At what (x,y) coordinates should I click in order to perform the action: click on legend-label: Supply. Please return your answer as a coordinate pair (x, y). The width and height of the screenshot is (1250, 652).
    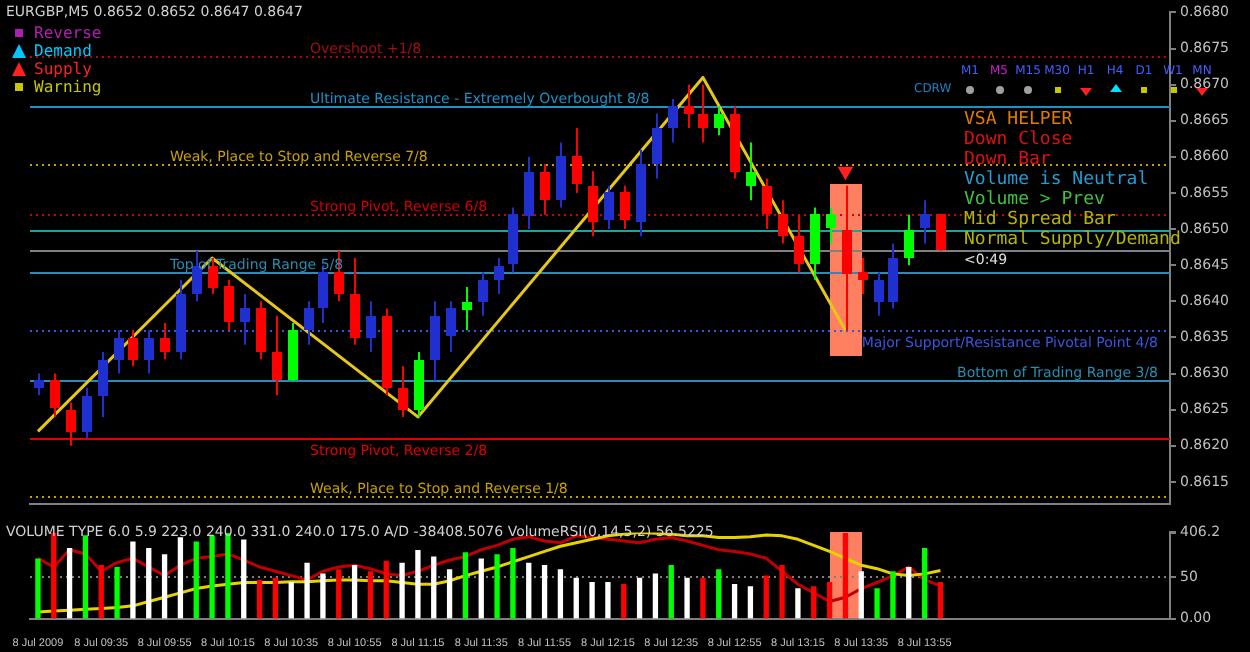
    Looking at the image, I should click on (63, 69).